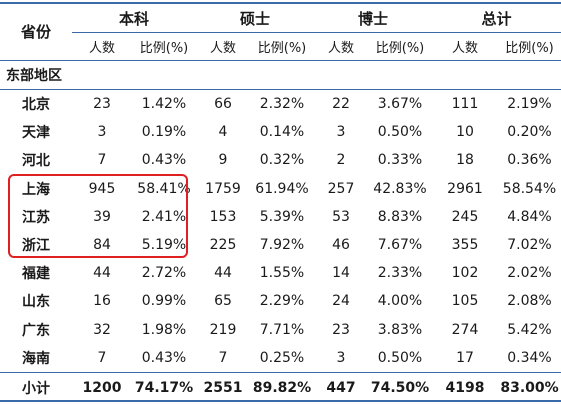  Describe the element at coordinates (102, 217) in the screenshot. I see `count-cell: 39` at that location.